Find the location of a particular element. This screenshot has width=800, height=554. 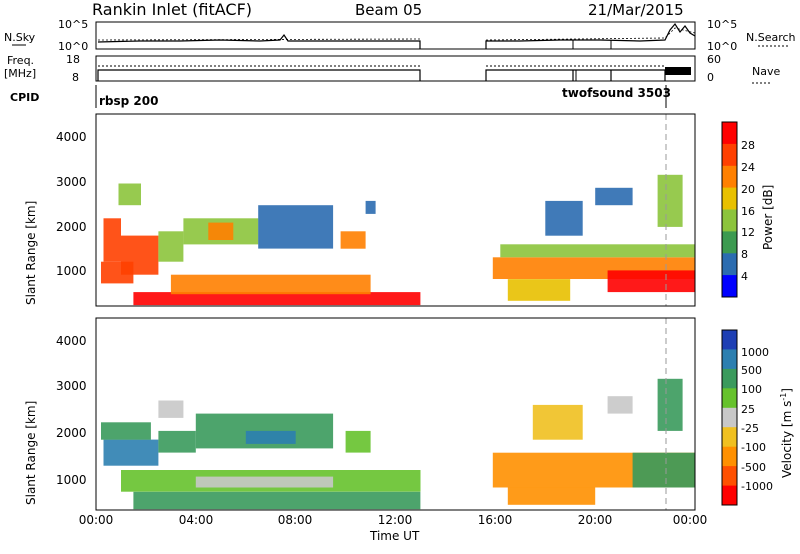

freq-panel: Freq. [MHz] 18 8 60 0 Nave is located at coordinates (392, 68).